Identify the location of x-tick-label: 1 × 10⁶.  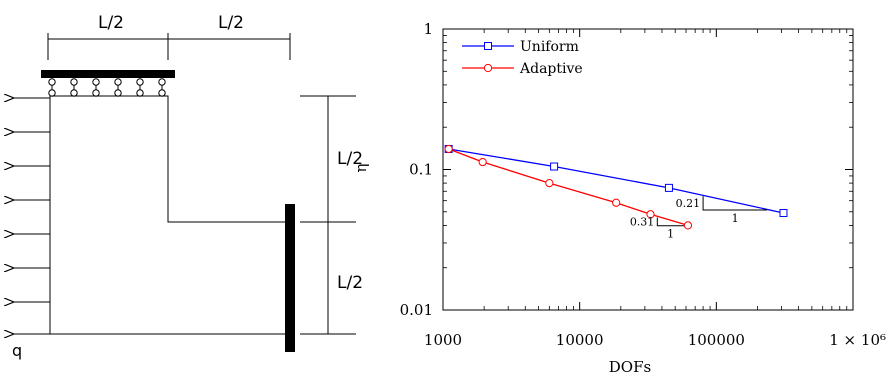
(857, 340).